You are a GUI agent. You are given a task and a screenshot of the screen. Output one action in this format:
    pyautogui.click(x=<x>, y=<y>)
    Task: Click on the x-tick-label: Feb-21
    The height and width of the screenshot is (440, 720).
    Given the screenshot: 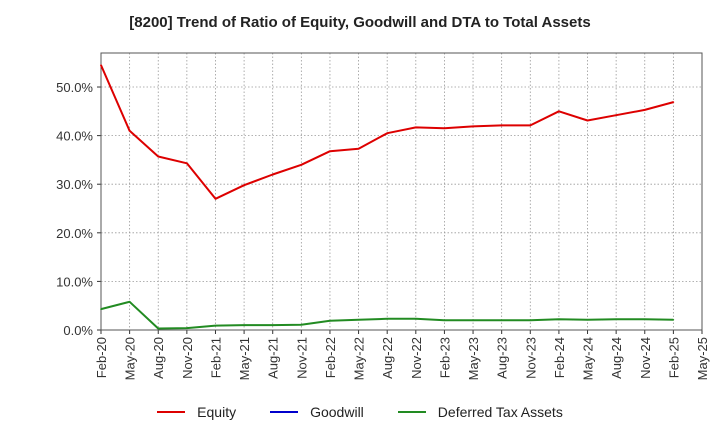 What is the action you would take?
    pyautogui.click(x=215, y=357)
    